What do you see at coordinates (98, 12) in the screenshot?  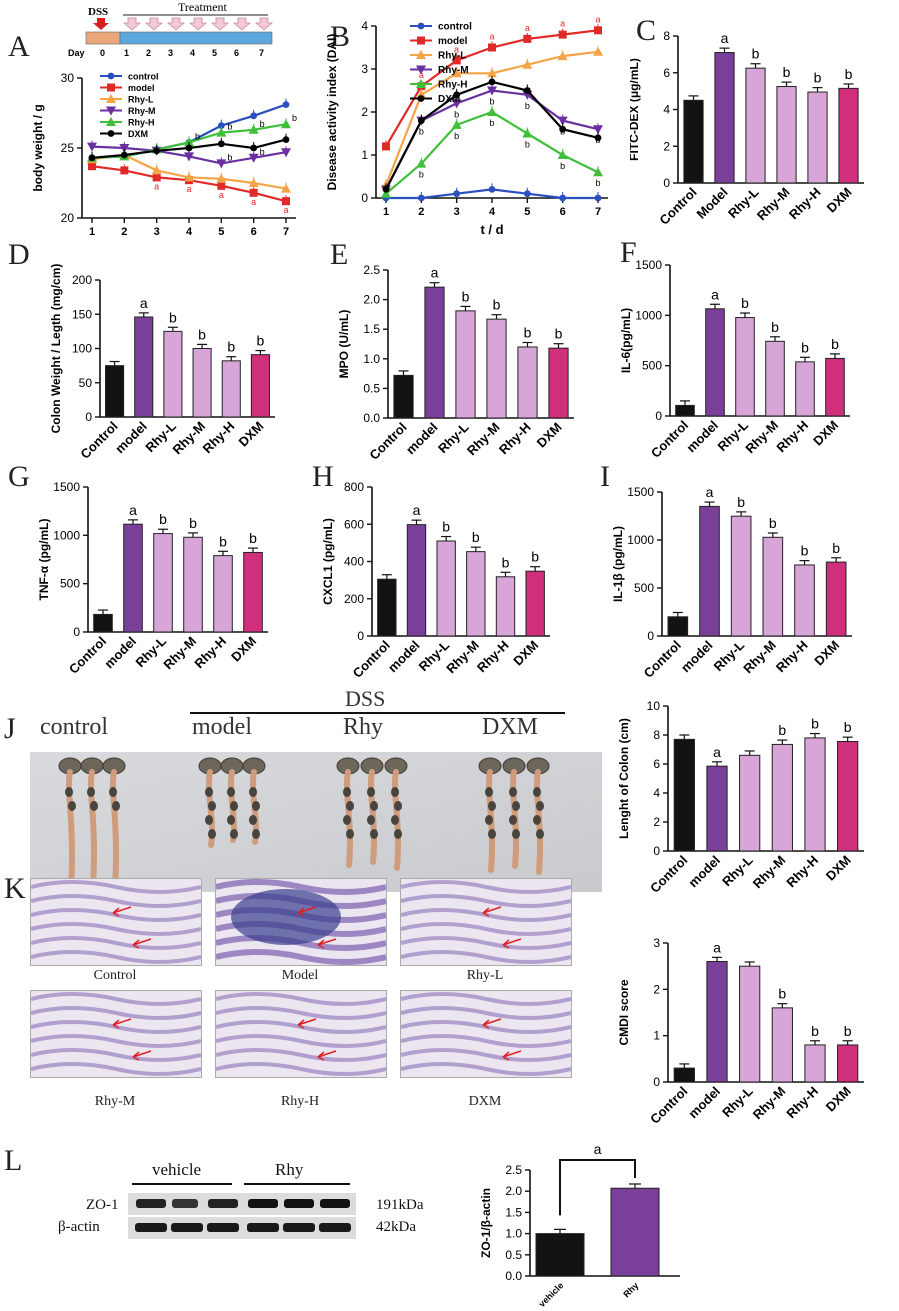 I see `timeline-dss-label: DSS` at bounding box center [98, 12].